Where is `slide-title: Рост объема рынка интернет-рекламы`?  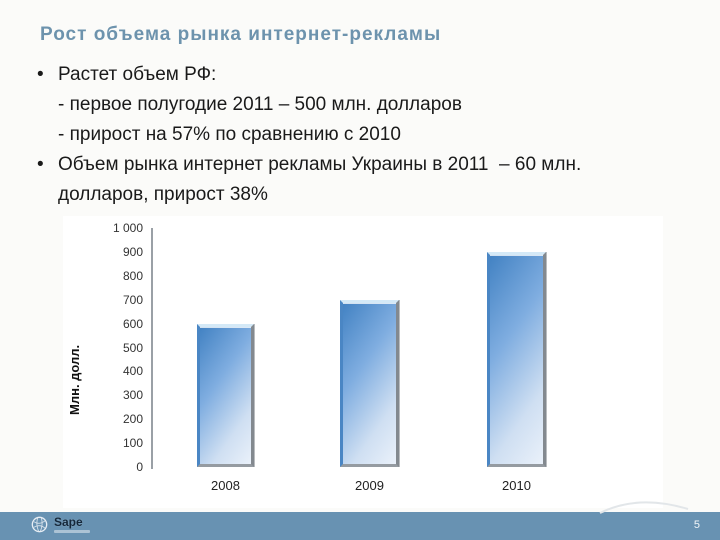
slide-title: Рост объема рынка интернет-рекламы is located at coordinates (241, 34).